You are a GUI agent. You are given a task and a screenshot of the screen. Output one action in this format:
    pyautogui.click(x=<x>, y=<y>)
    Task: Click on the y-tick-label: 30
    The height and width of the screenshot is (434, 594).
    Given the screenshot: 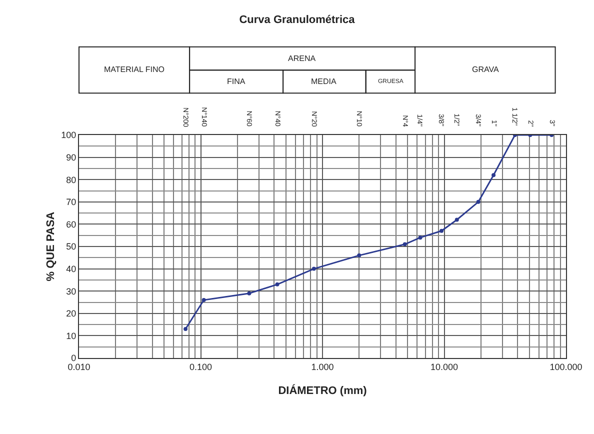 What is the action you would take?
    pyautogui.click(x=71, y=291)
    